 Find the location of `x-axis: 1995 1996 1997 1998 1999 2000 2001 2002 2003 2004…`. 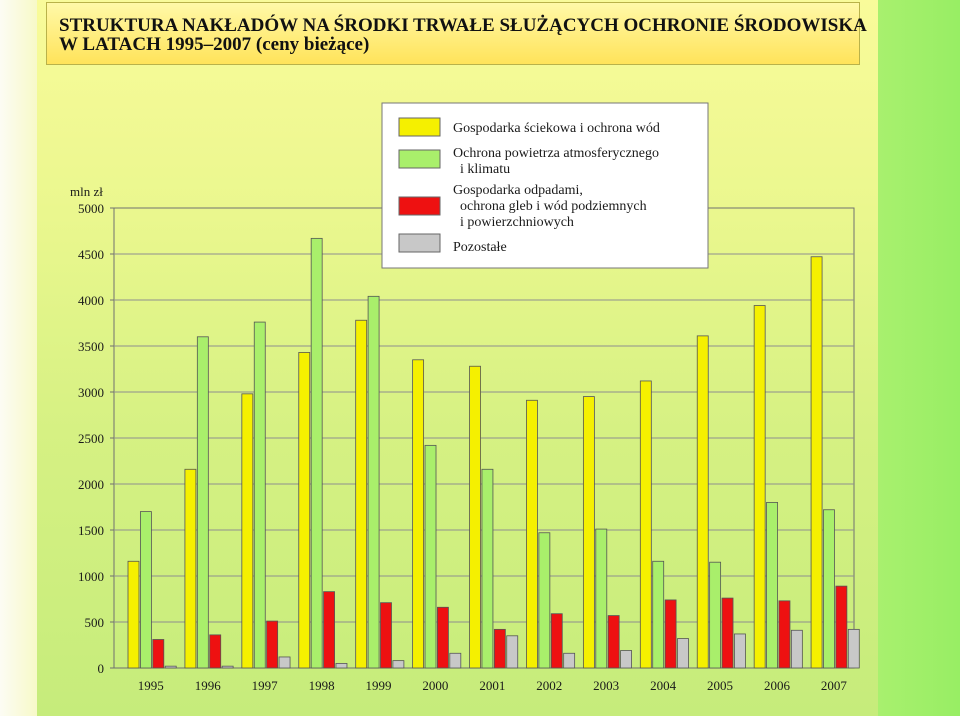

x-axis: 1995 1996 1997 1998 1999 2000 2001 2002 2003 2004… is located at coordinates (493, 685).